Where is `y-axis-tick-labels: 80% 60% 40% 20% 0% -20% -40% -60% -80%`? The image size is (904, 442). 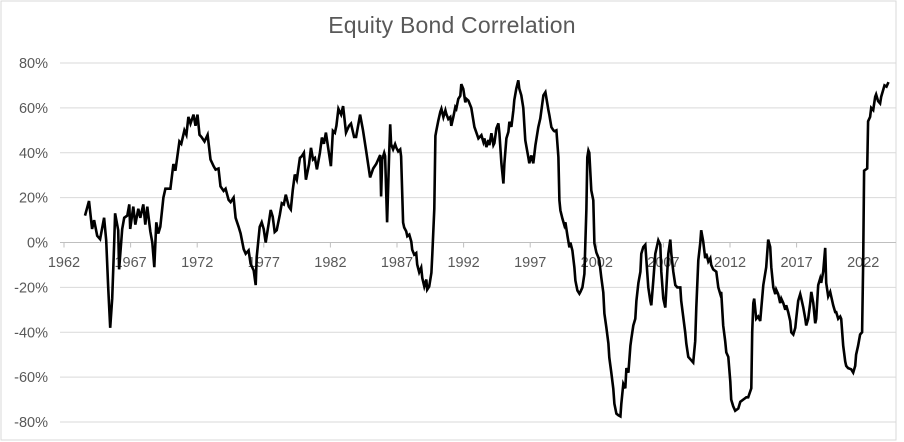 y-axis-tick-labels: 80% 60% 40% 20% 0% -20% -40% -60% -80% is located at coordinates (31, 243).